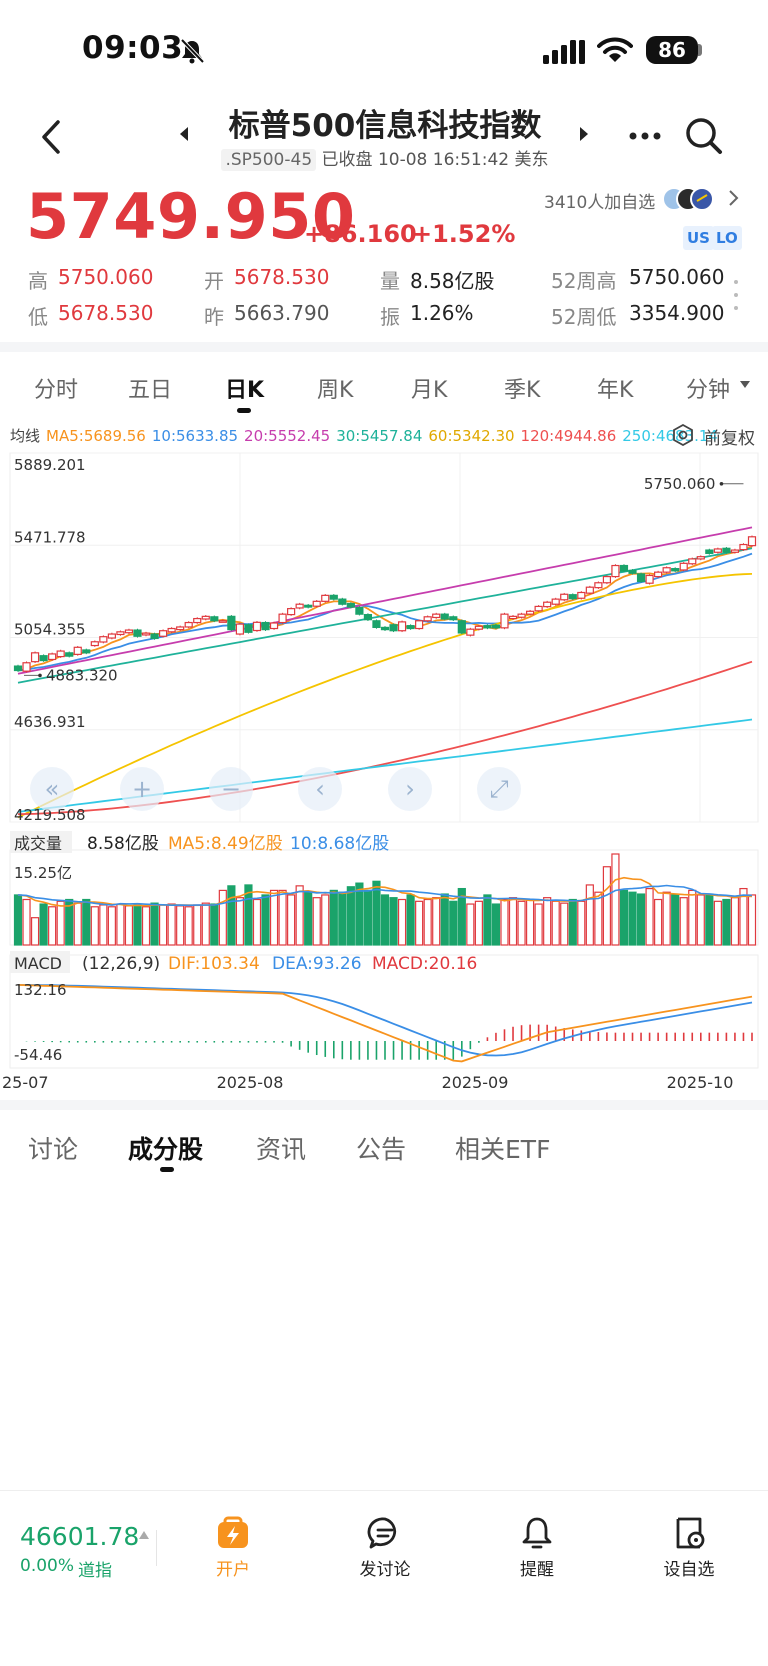 The height and width of the screenshot is (1666, 768). What do you see at coordinates (142, 789) in the screenshot?
I see `zoom-in-icon: +` at bounding box center [142, 789].